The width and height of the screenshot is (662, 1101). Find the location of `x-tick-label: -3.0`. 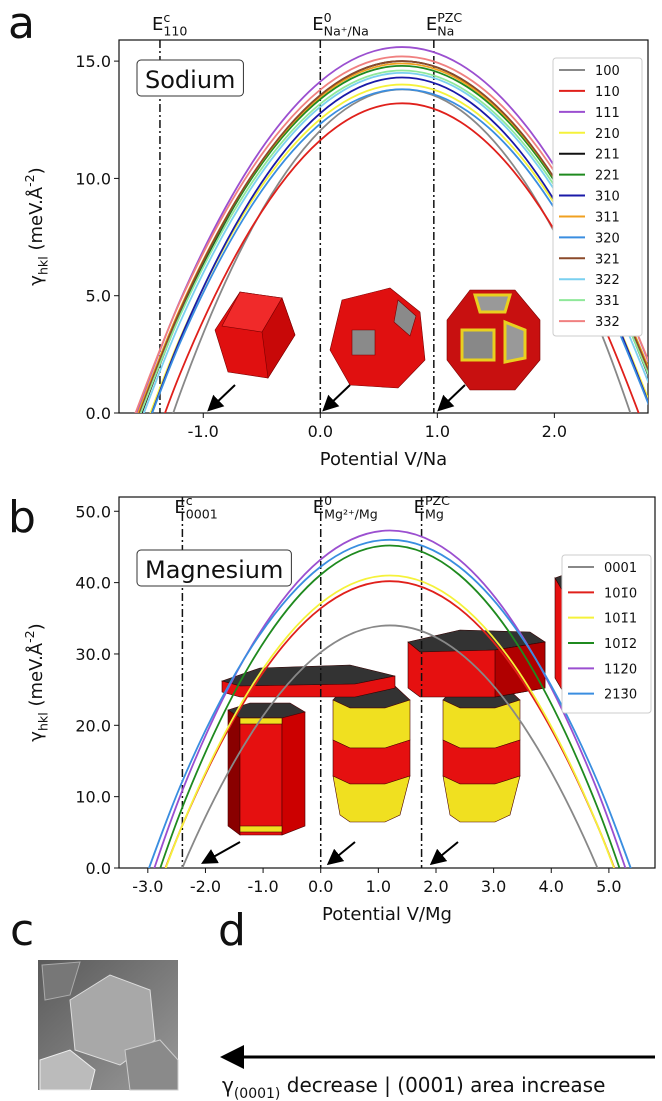

x-tick-label: -3.0 is located at coordinates (147, 886).